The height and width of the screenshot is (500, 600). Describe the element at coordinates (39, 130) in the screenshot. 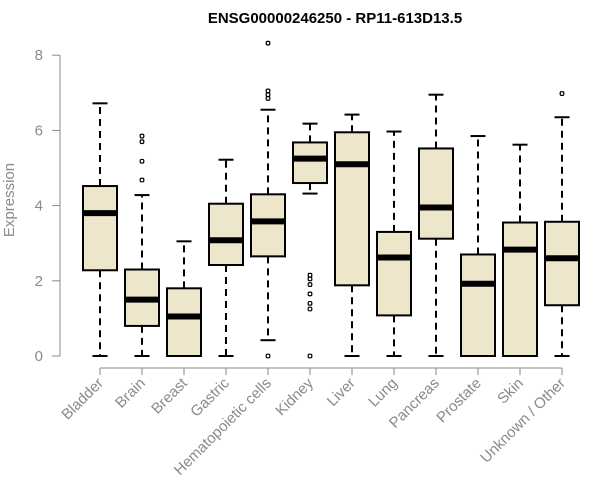

I see `y-tick-label: 6` at that location.